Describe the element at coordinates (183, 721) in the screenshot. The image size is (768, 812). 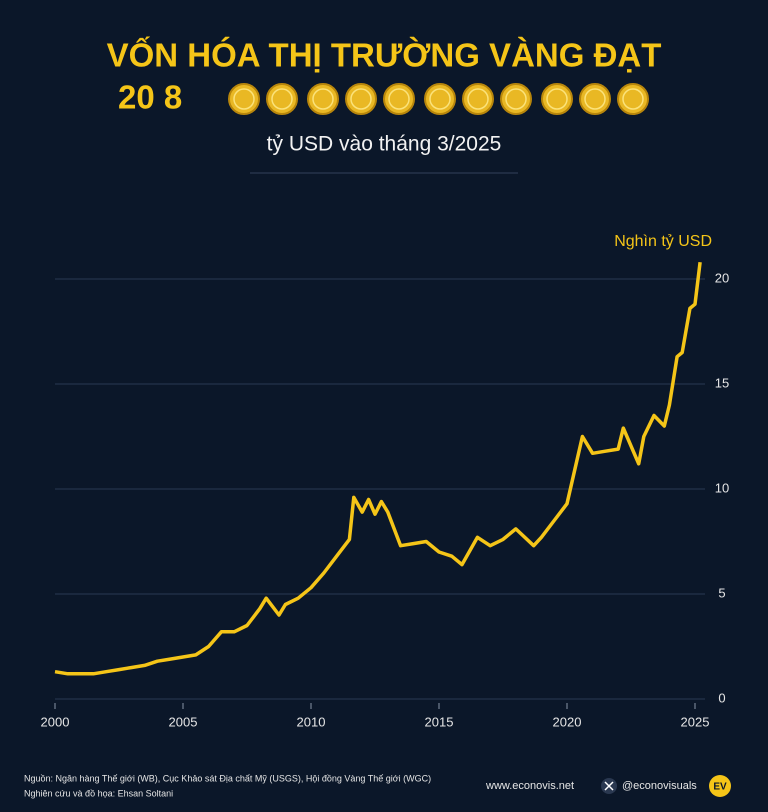
I see `x-tick-label: 2005` at that location.